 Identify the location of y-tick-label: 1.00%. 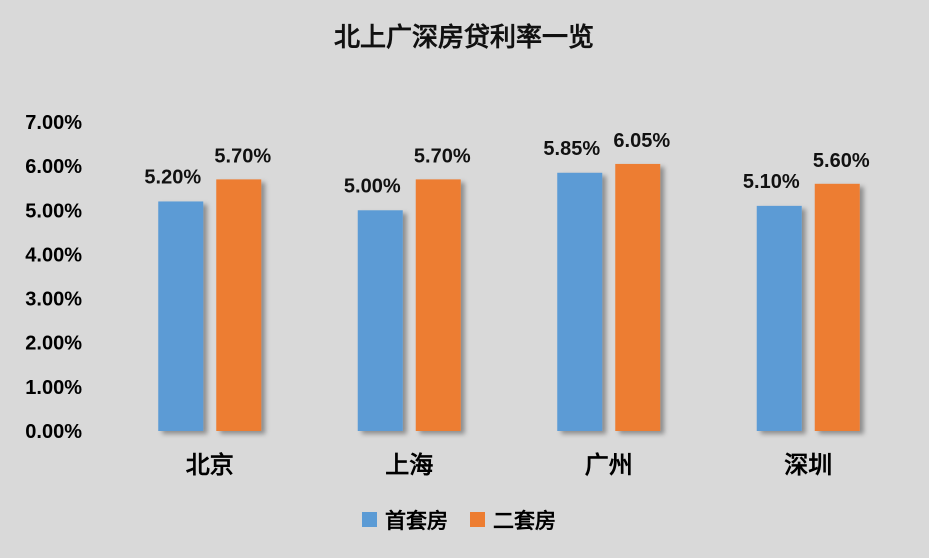
(53, 388).